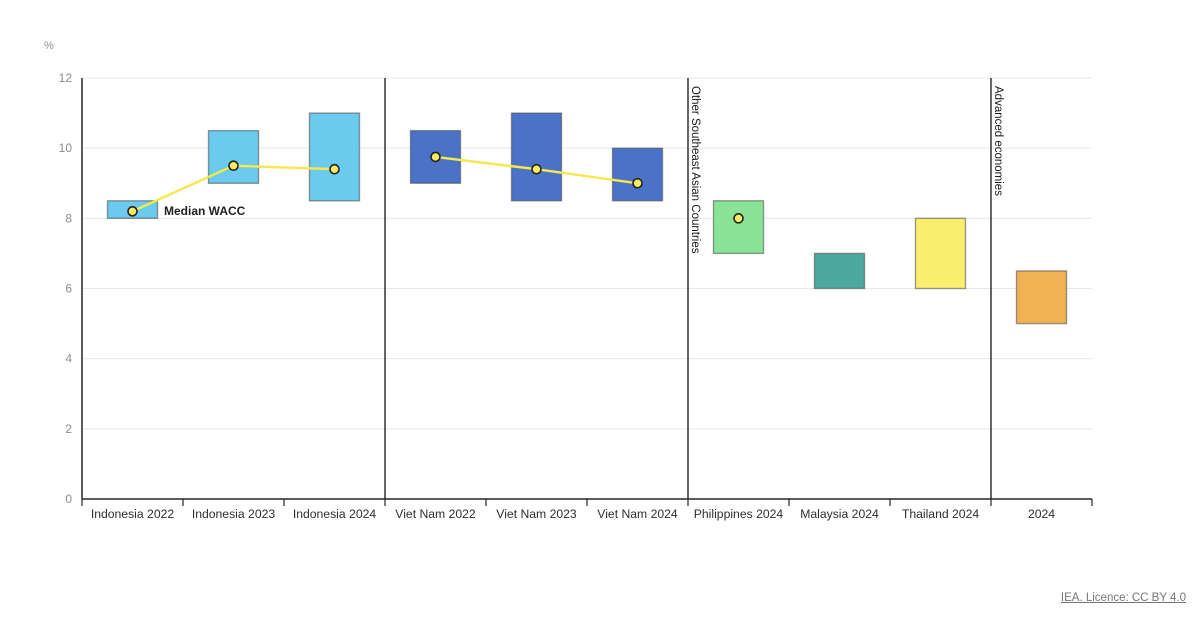 The height and width of the screenshot is (618, 1200). Describe the element at coordinates (234, 514) in the screenshot. I see `x-category-label-indonesia-2023: Indonesia 2023` at that location.